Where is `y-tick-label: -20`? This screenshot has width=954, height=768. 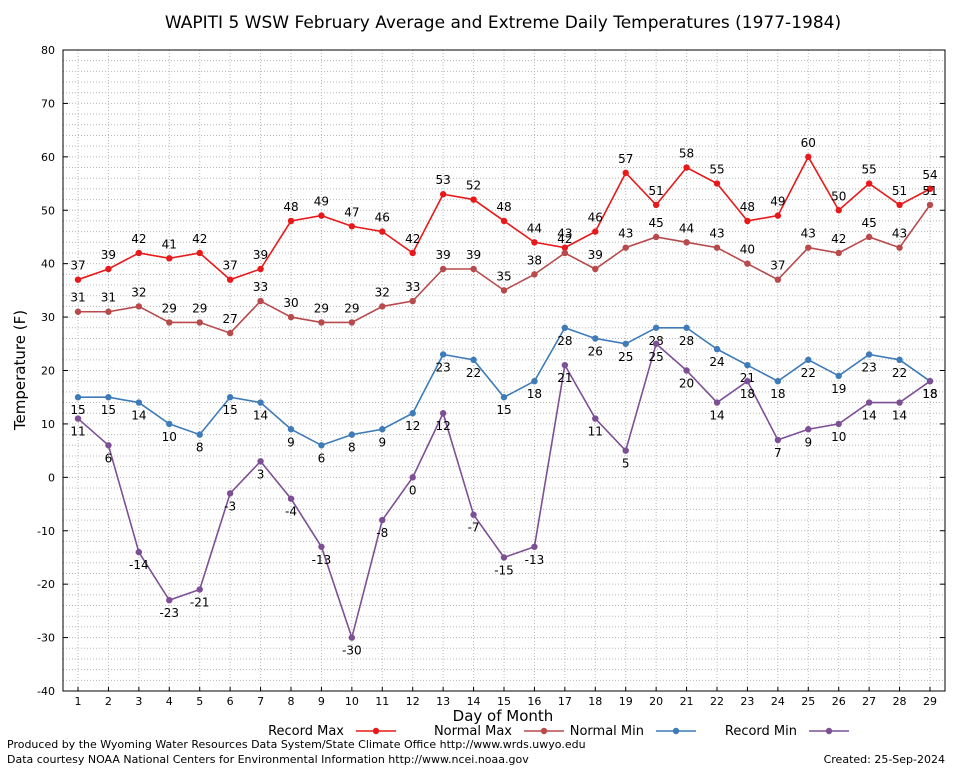 y-tick-label: -20 is located at coordinates (46, 584).